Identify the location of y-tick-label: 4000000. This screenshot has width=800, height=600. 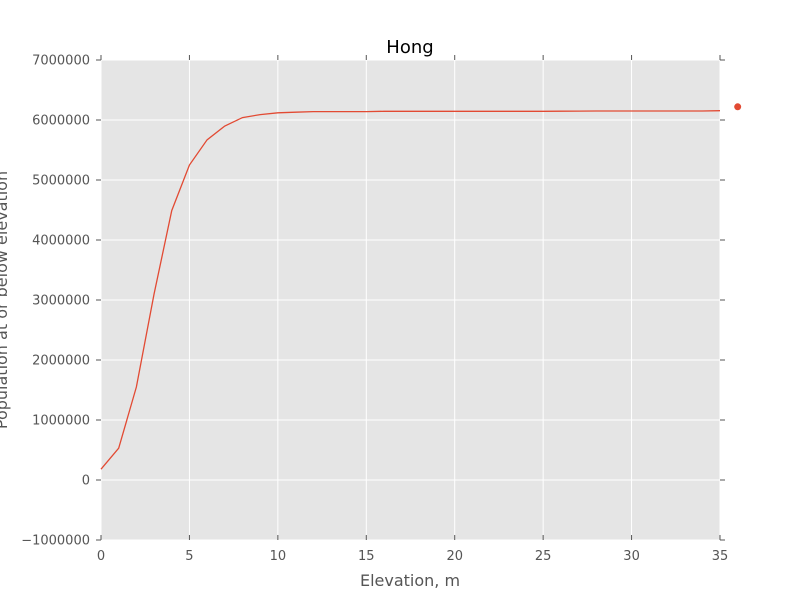
(61, 241).